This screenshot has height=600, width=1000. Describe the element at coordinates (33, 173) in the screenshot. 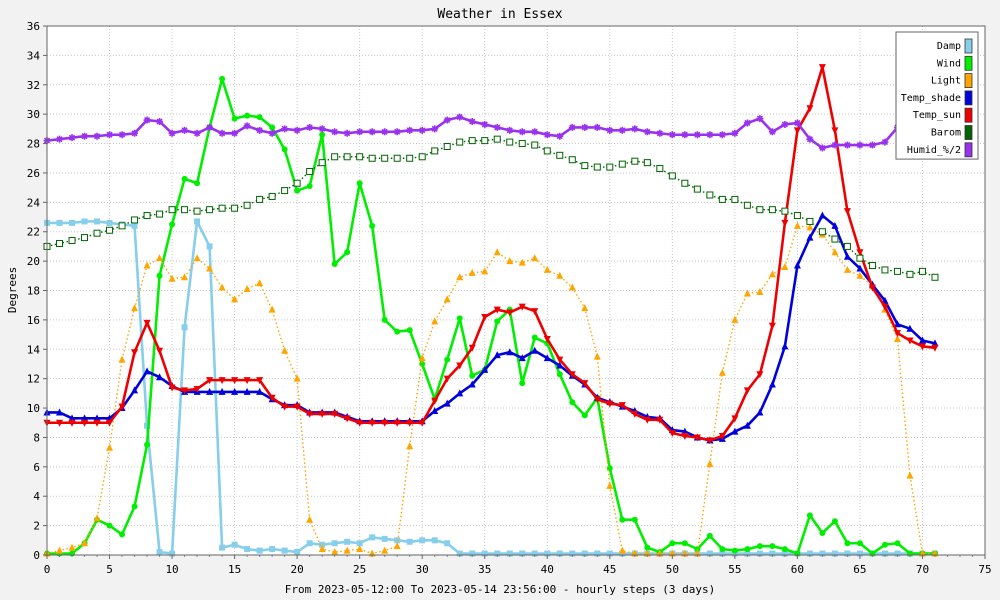

I see `y-tick-label: 26` at that location.